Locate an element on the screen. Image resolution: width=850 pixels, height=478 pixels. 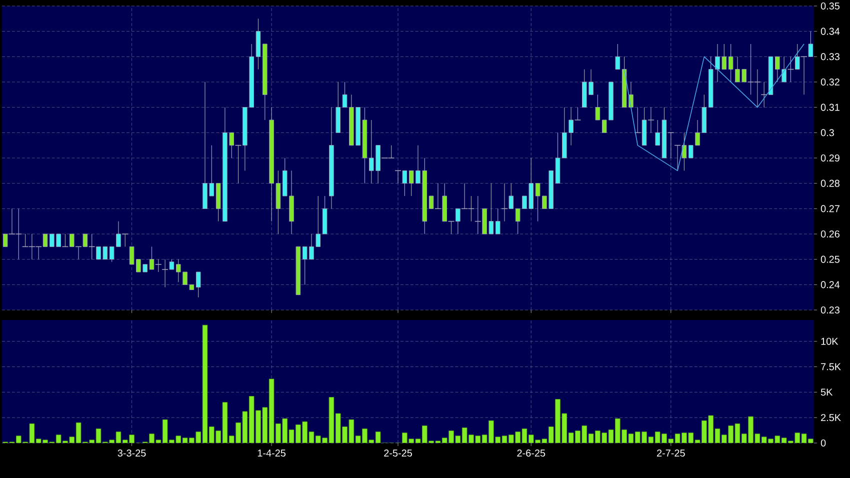
y-tick-label: 0.24 is located at coordinates (830, 284).